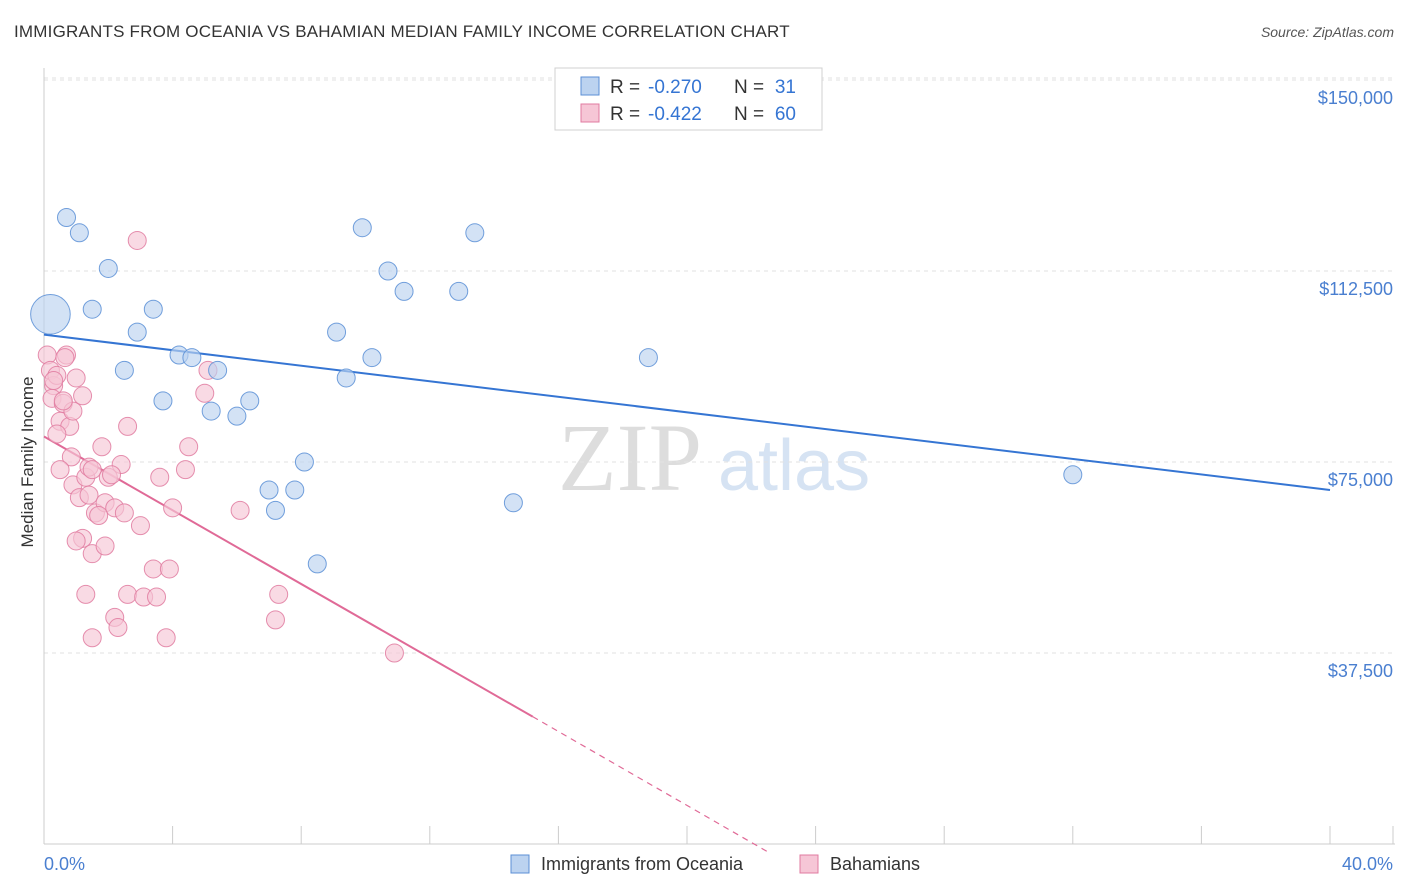  What do you see at coordinates (625, 114) in the screenshot?
I see `legend-r-label-1: R =` at bounding box center [625, 114].